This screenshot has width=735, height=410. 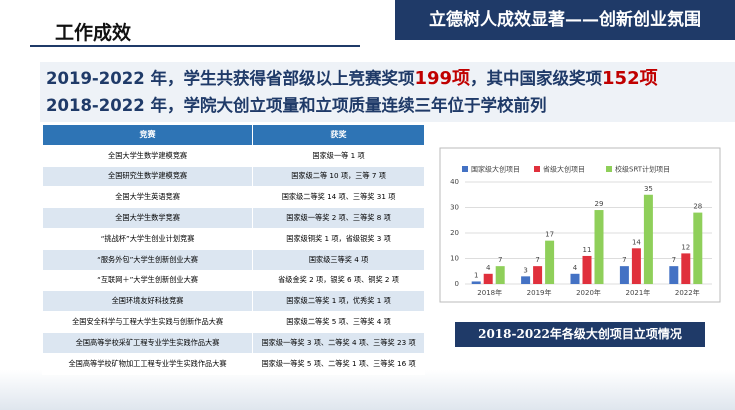 What do you see at coordinates (454, 208) in the screenshot?
I see `y-tick-label: 30` at bounding box center [454, 208].